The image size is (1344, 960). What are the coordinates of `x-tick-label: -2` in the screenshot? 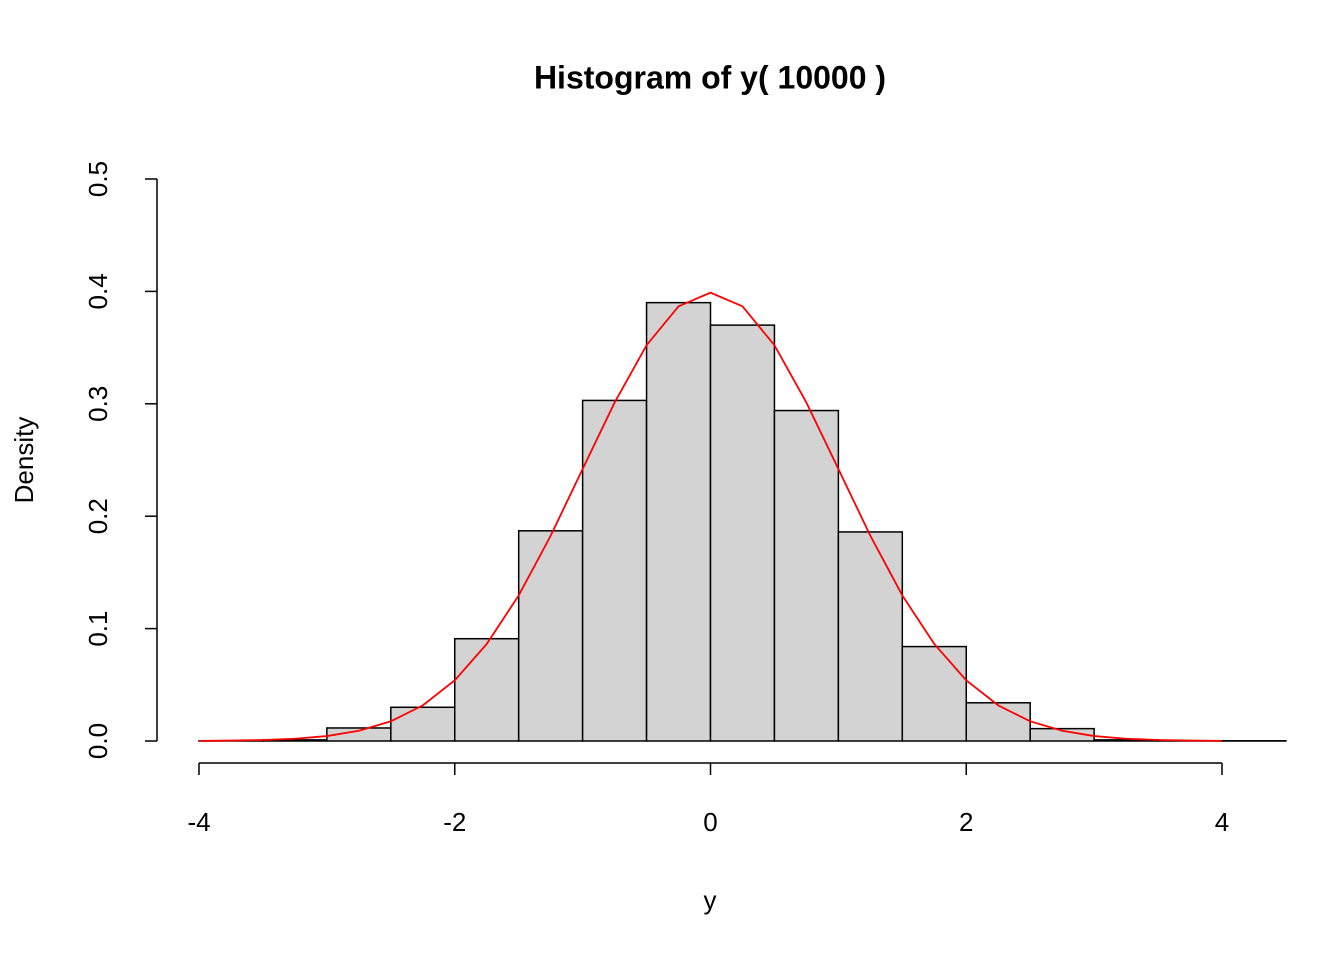 It's located at (454, 822).